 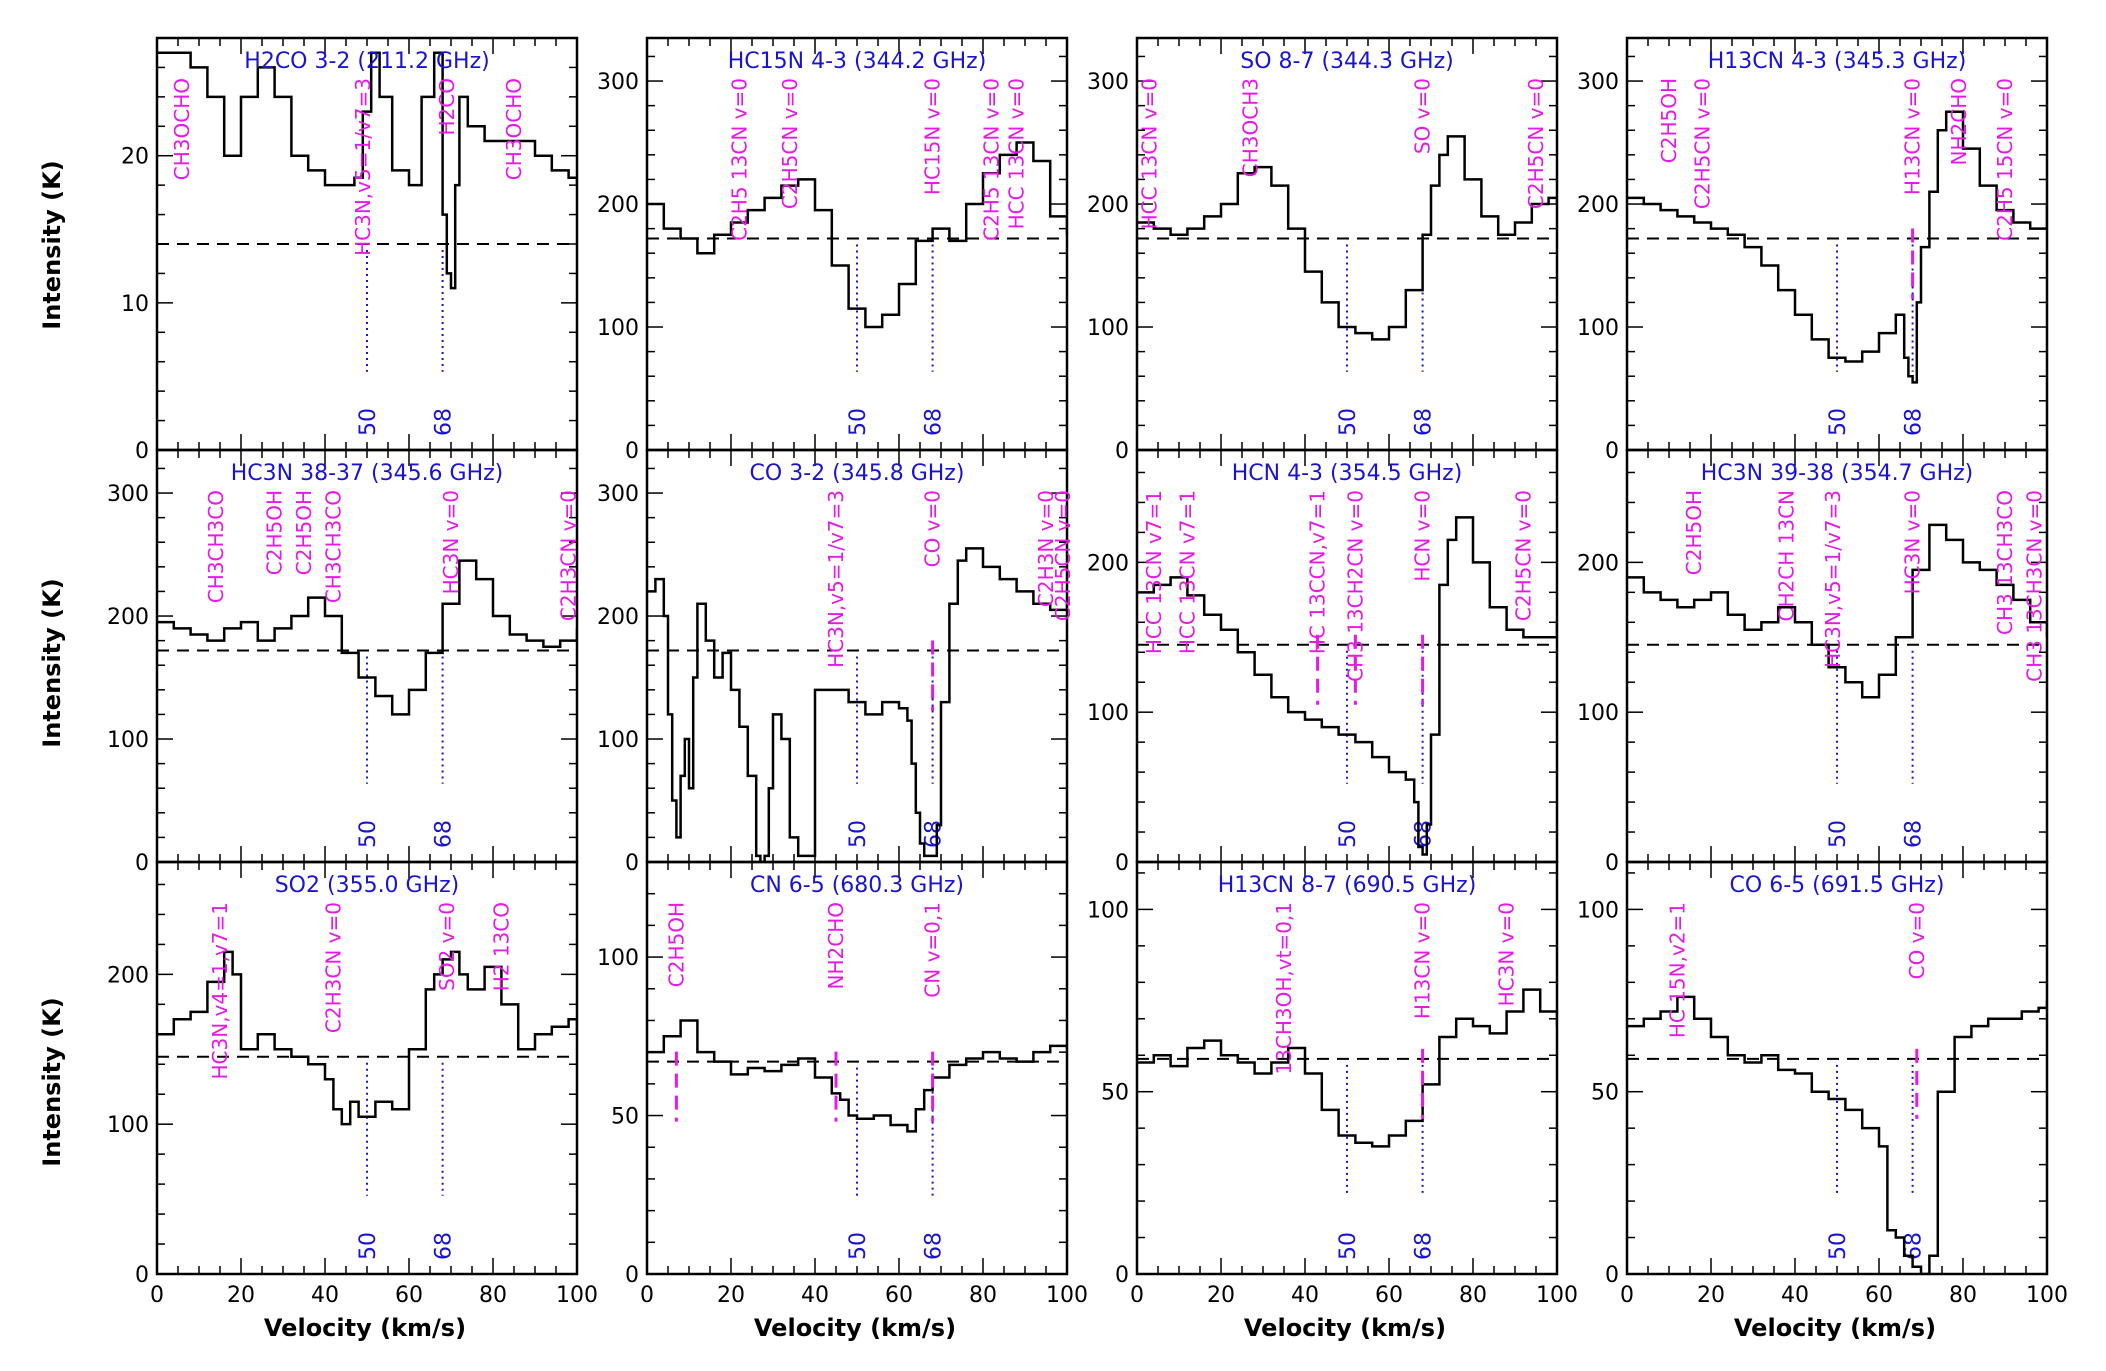 What do you see at coordinates (1423, 536) in the screenshot?
I see `line-id-label: HCN v=0` at bounding box center [1423, 536].